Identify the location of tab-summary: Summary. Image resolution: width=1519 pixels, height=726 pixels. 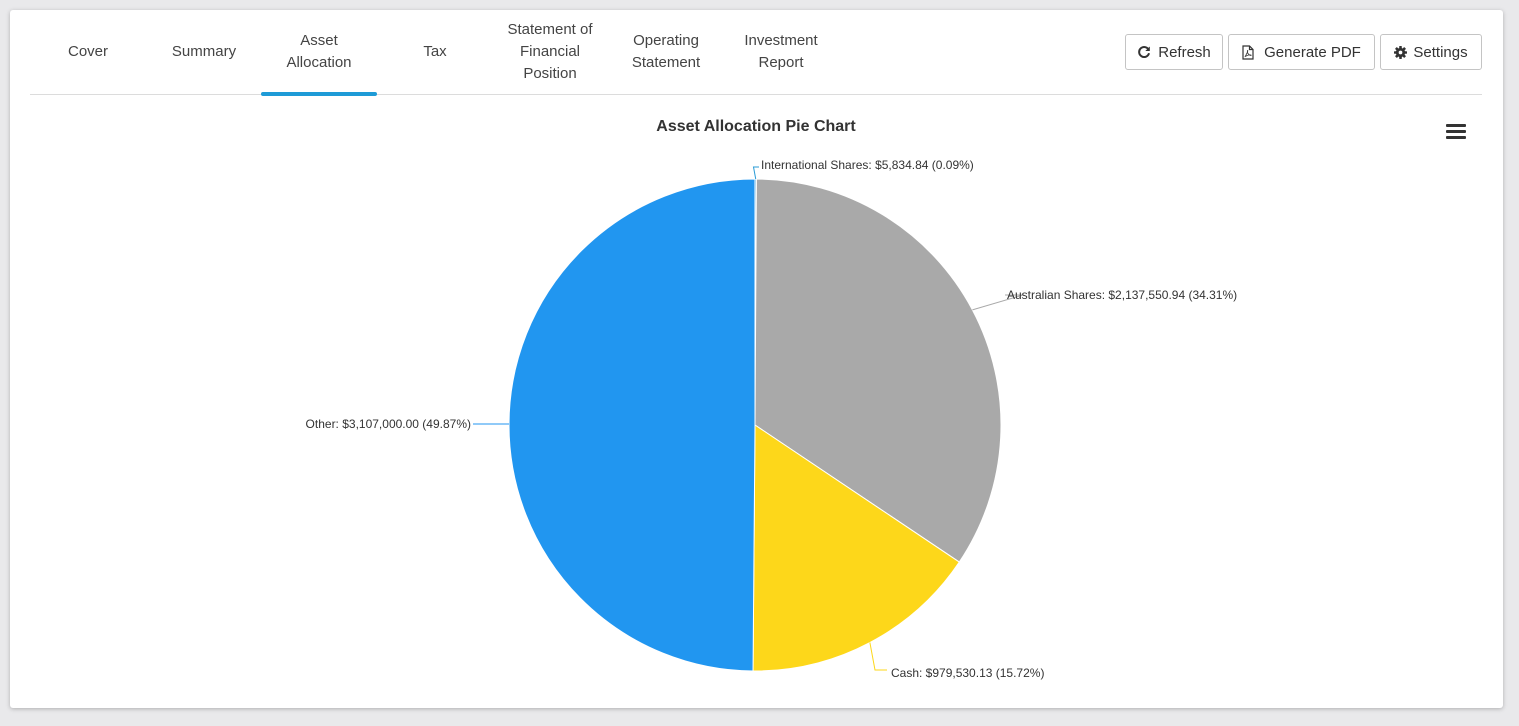
(204, 52).